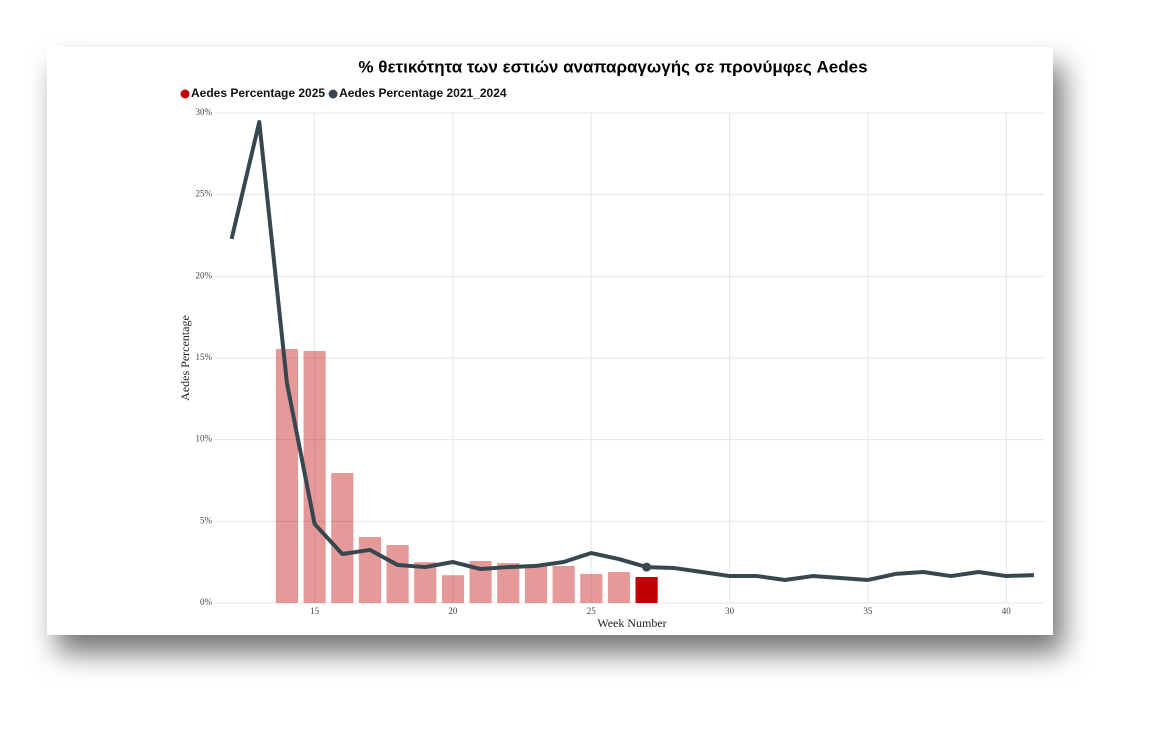 This screenshot has width=1149, height=731. What do you see at coordinates (423, 93) in the screenshot?
I see `legend-label: Aedes Percentage 2021_2024` at bounding box center [423, 93].